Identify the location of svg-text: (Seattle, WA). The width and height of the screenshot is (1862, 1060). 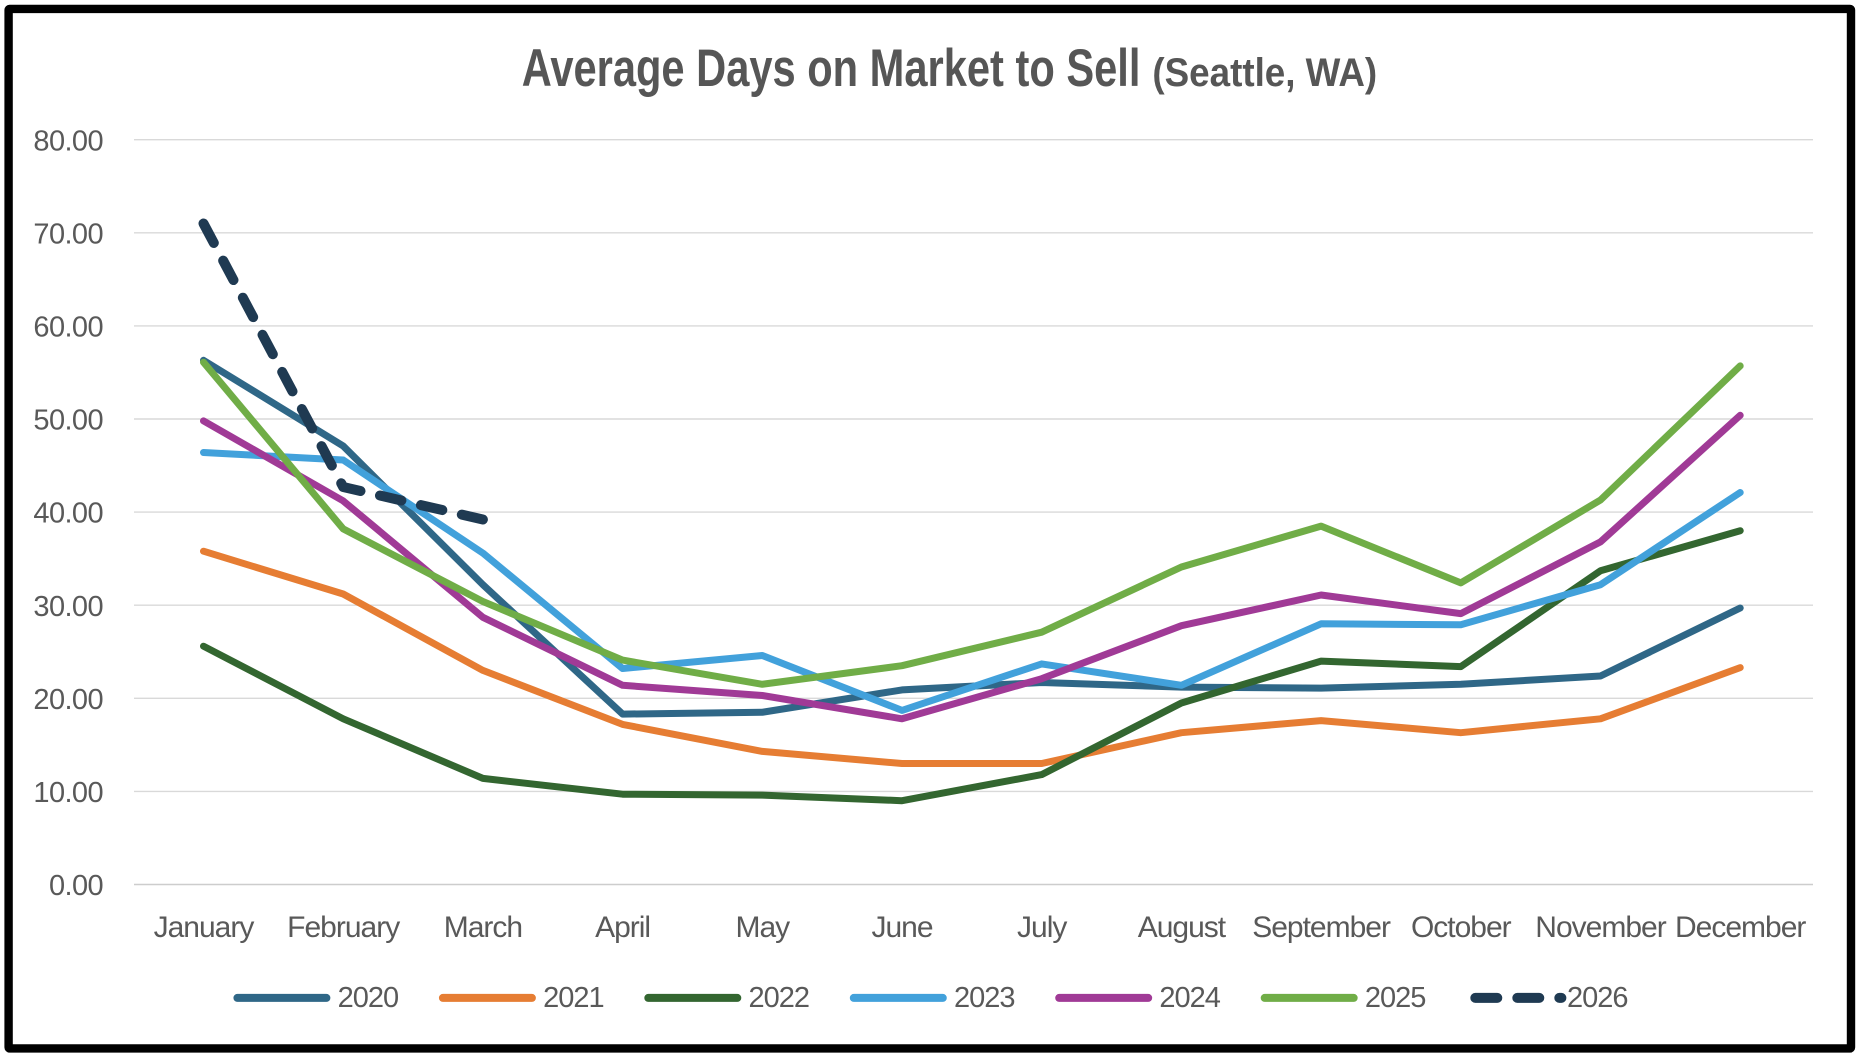
(1264, 73).